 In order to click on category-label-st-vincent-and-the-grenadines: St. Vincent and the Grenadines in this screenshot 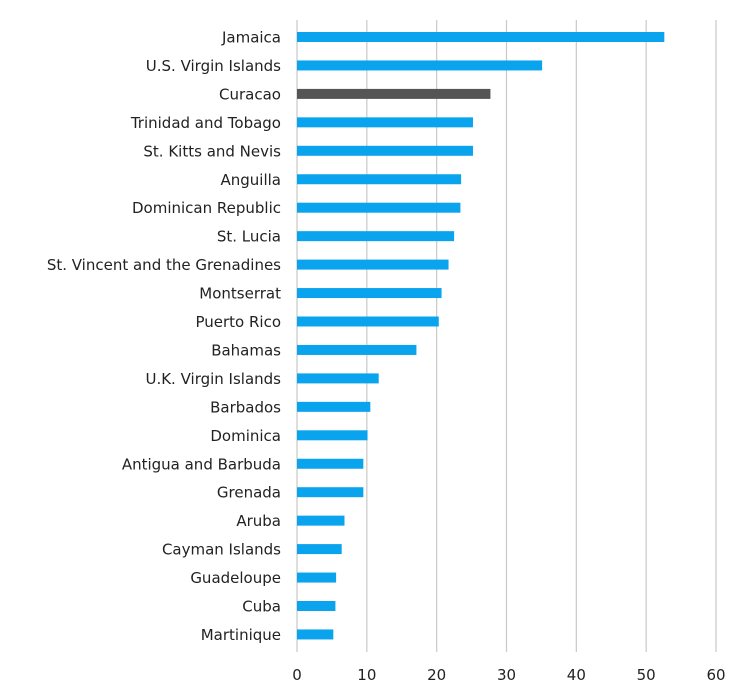, I will do `click(164, 265)`.